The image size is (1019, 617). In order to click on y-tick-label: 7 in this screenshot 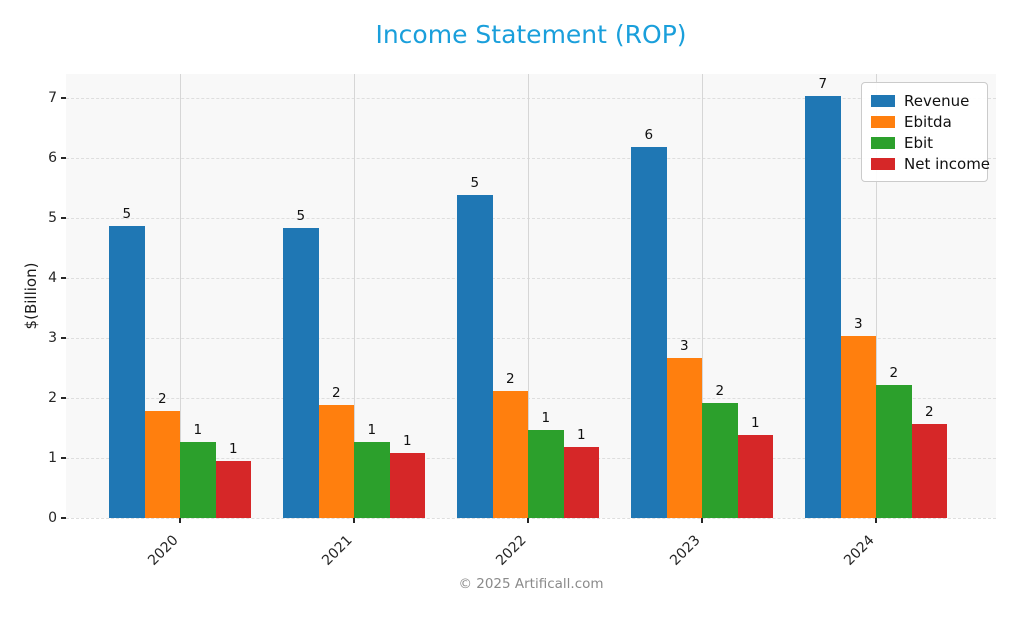, I will do `click(52, 98)`.